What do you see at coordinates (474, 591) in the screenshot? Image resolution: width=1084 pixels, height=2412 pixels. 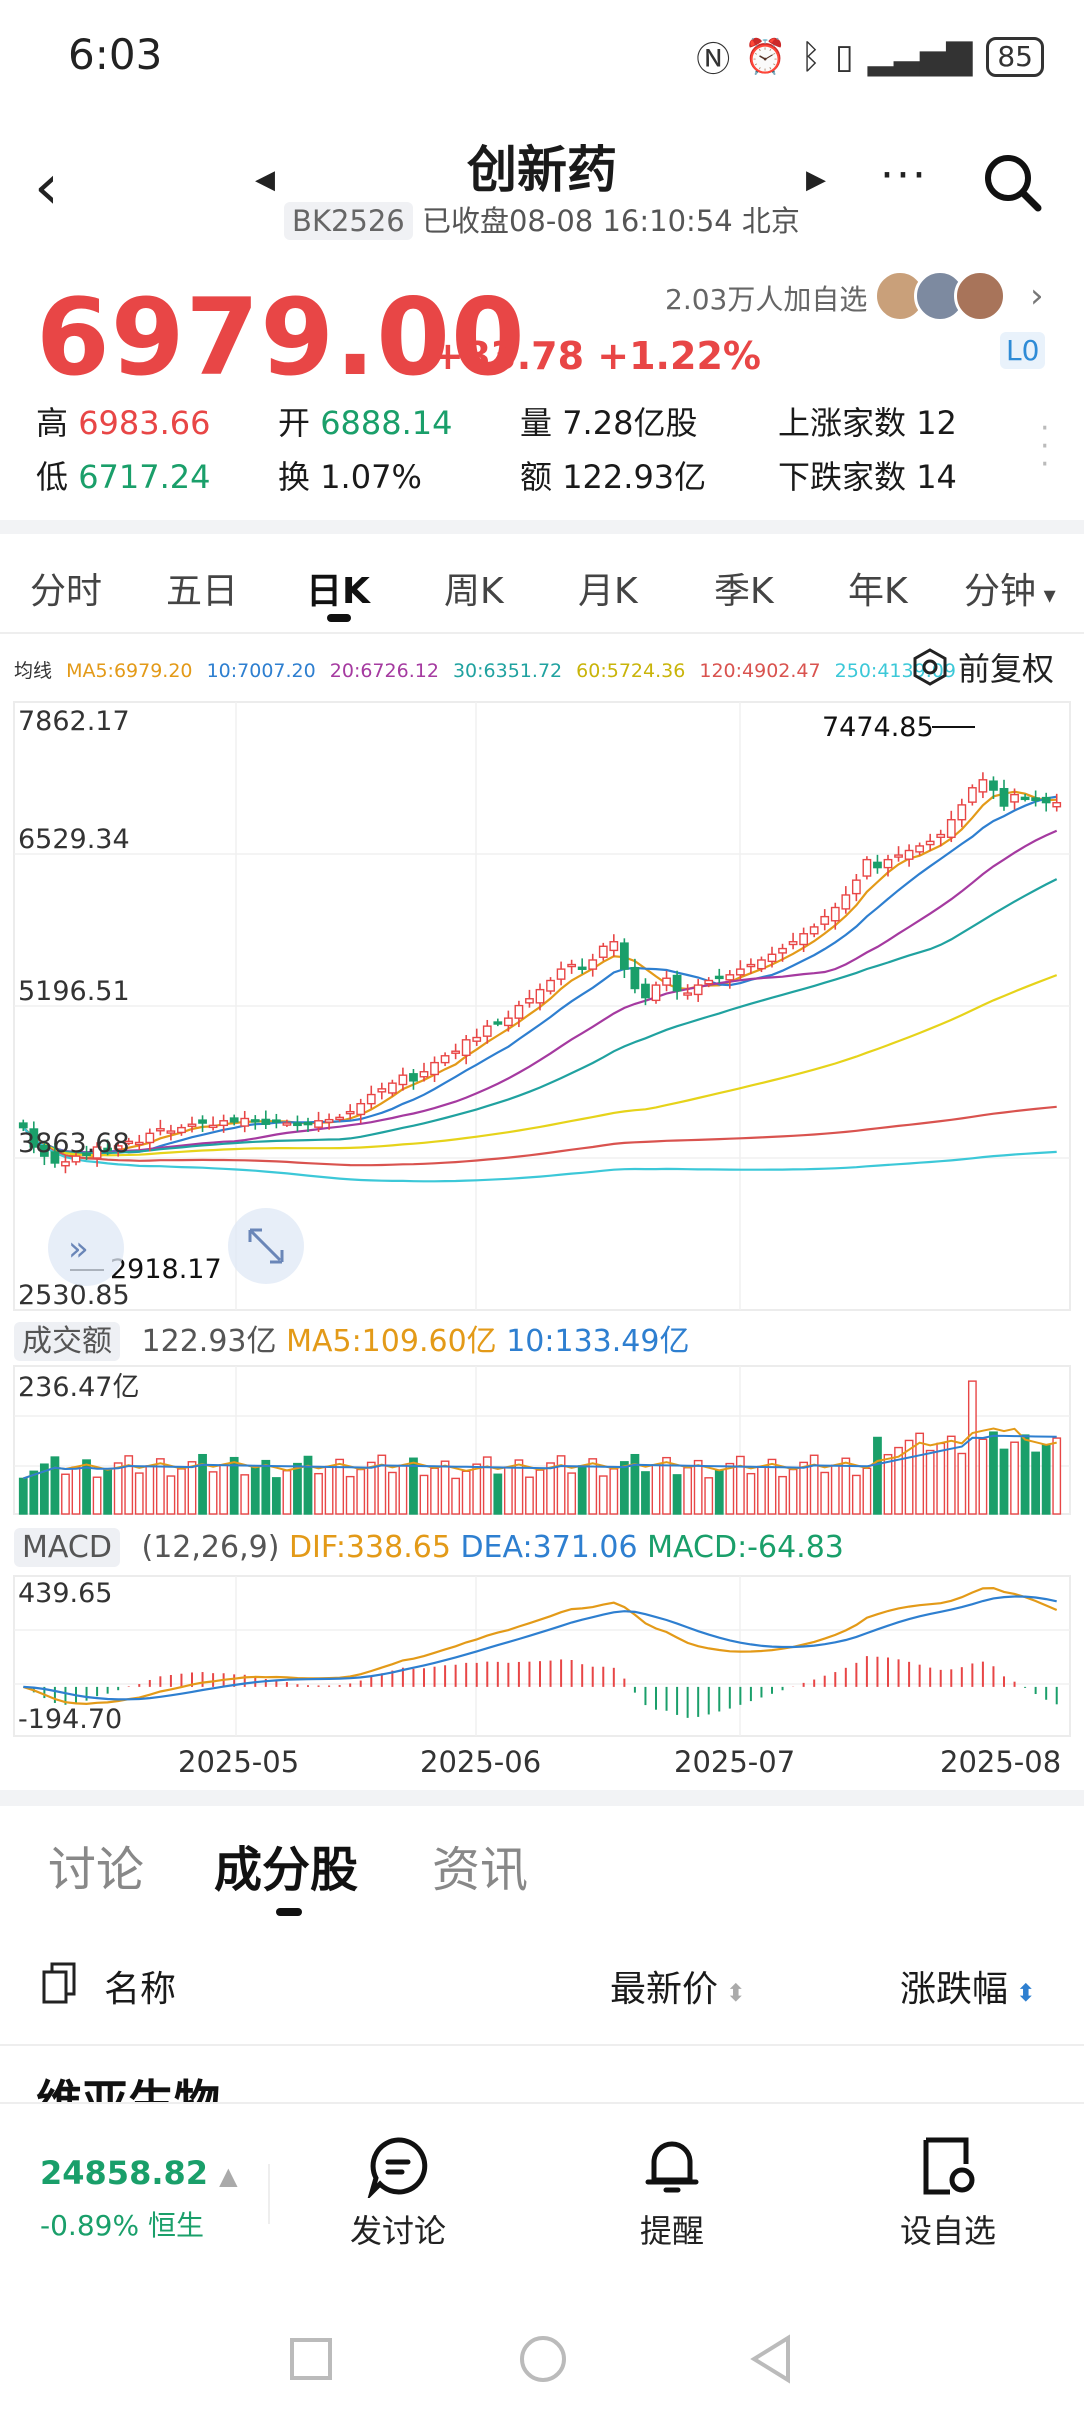 I see `tab-weekly-k: 周K` at bounding box center [474, 591].